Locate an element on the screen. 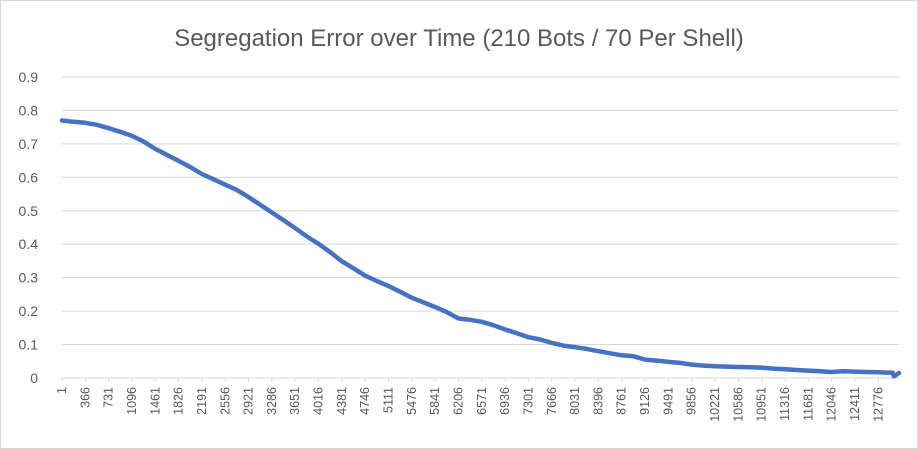  x-tick-label: 2191 is located at coordinates (202, 401).